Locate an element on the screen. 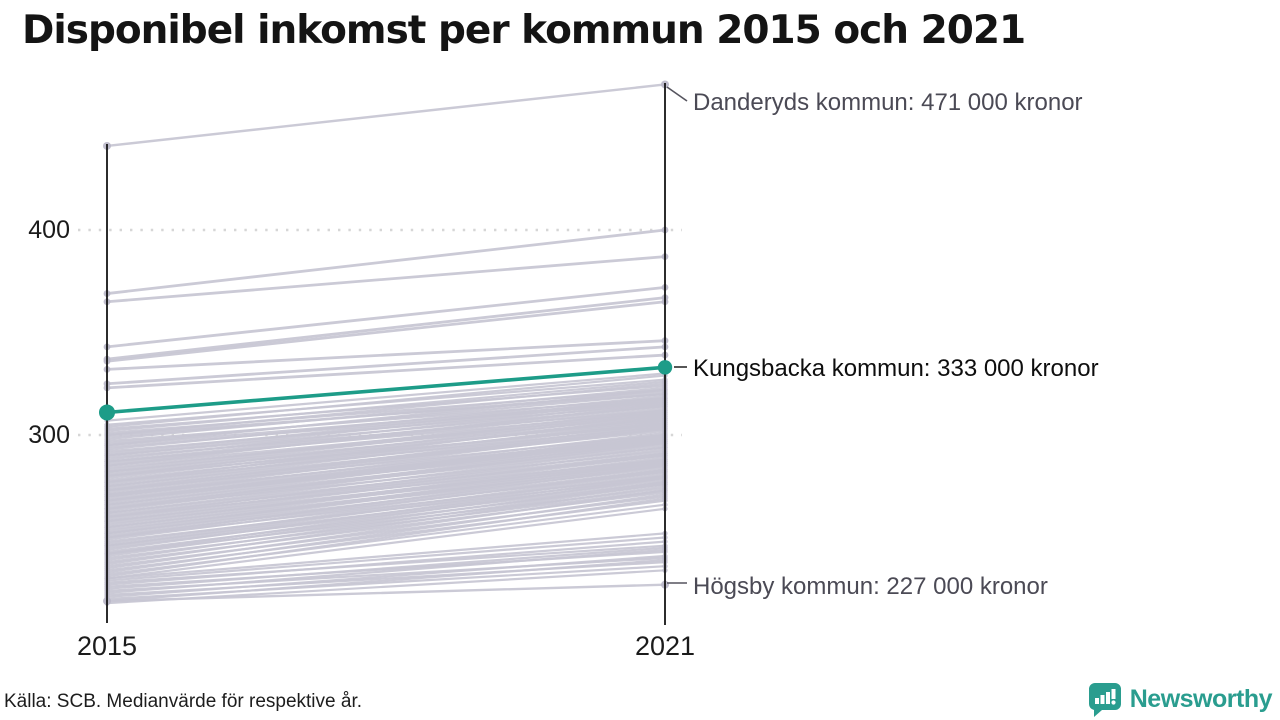  newsworthy-branding: Newsworthy is located at coordinates (1180, 699).